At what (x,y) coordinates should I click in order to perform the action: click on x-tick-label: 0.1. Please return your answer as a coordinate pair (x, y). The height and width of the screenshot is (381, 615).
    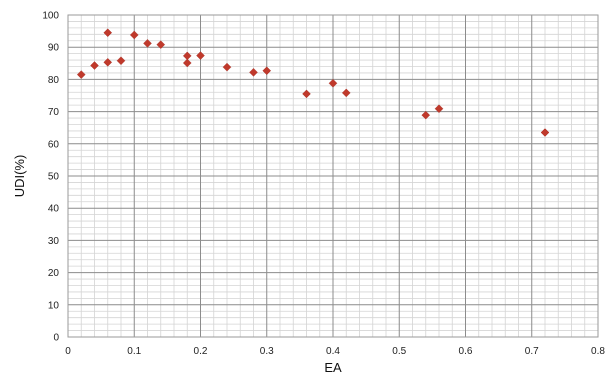
    Looking at the image, I should click on (134, 351).